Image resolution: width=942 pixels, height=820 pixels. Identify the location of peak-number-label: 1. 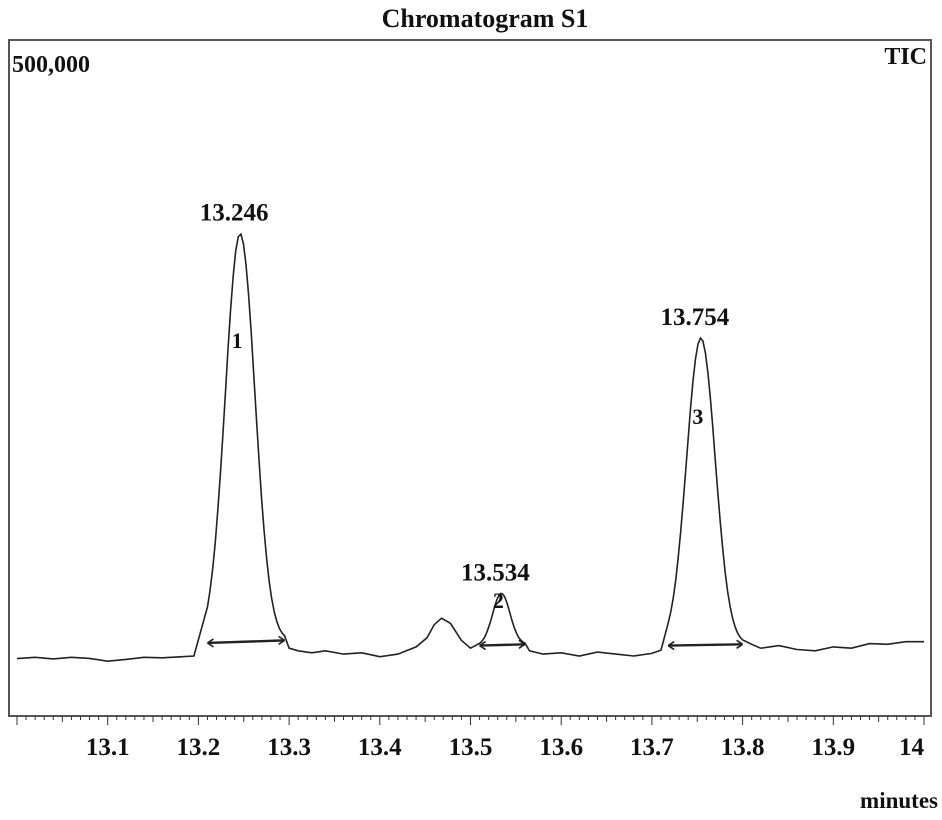
(237, 340).